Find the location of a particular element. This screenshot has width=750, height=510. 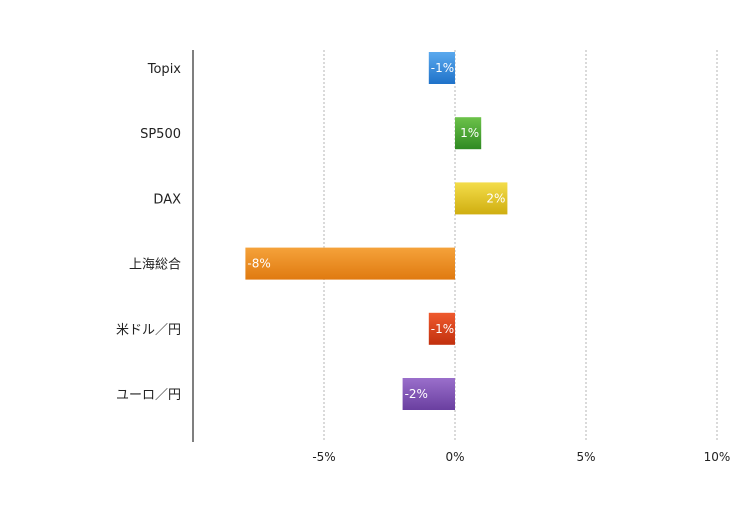

x-axis-tick-labels: -5% 0% 5% 10% is located at coordinates (521, 457).